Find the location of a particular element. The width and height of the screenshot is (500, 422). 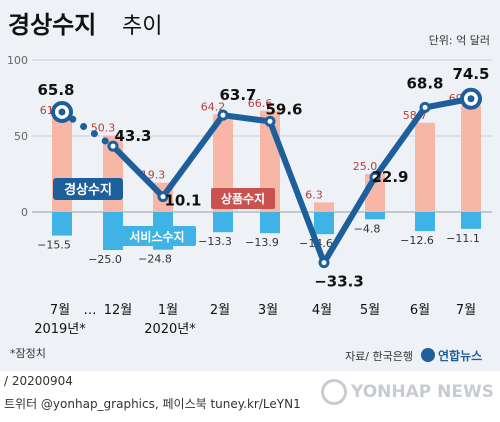

current-value-label: 65.8 is located at coordinates (55, 90).